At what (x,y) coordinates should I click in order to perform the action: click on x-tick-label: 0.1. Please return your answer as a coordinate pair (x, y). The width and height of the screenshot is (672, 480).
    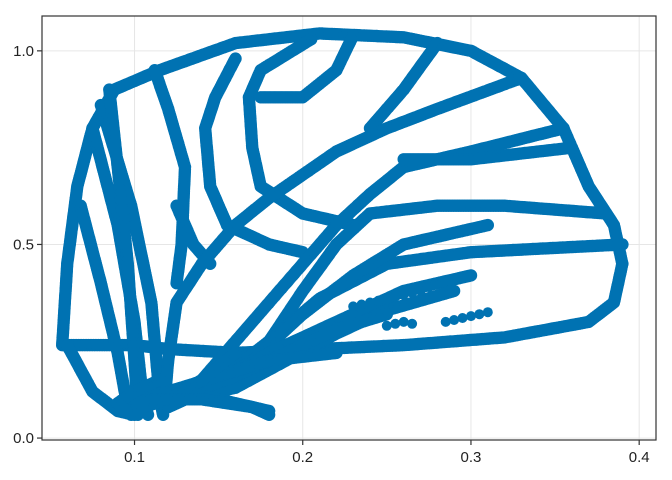
    Looking at the image, I should click on (134, 457).